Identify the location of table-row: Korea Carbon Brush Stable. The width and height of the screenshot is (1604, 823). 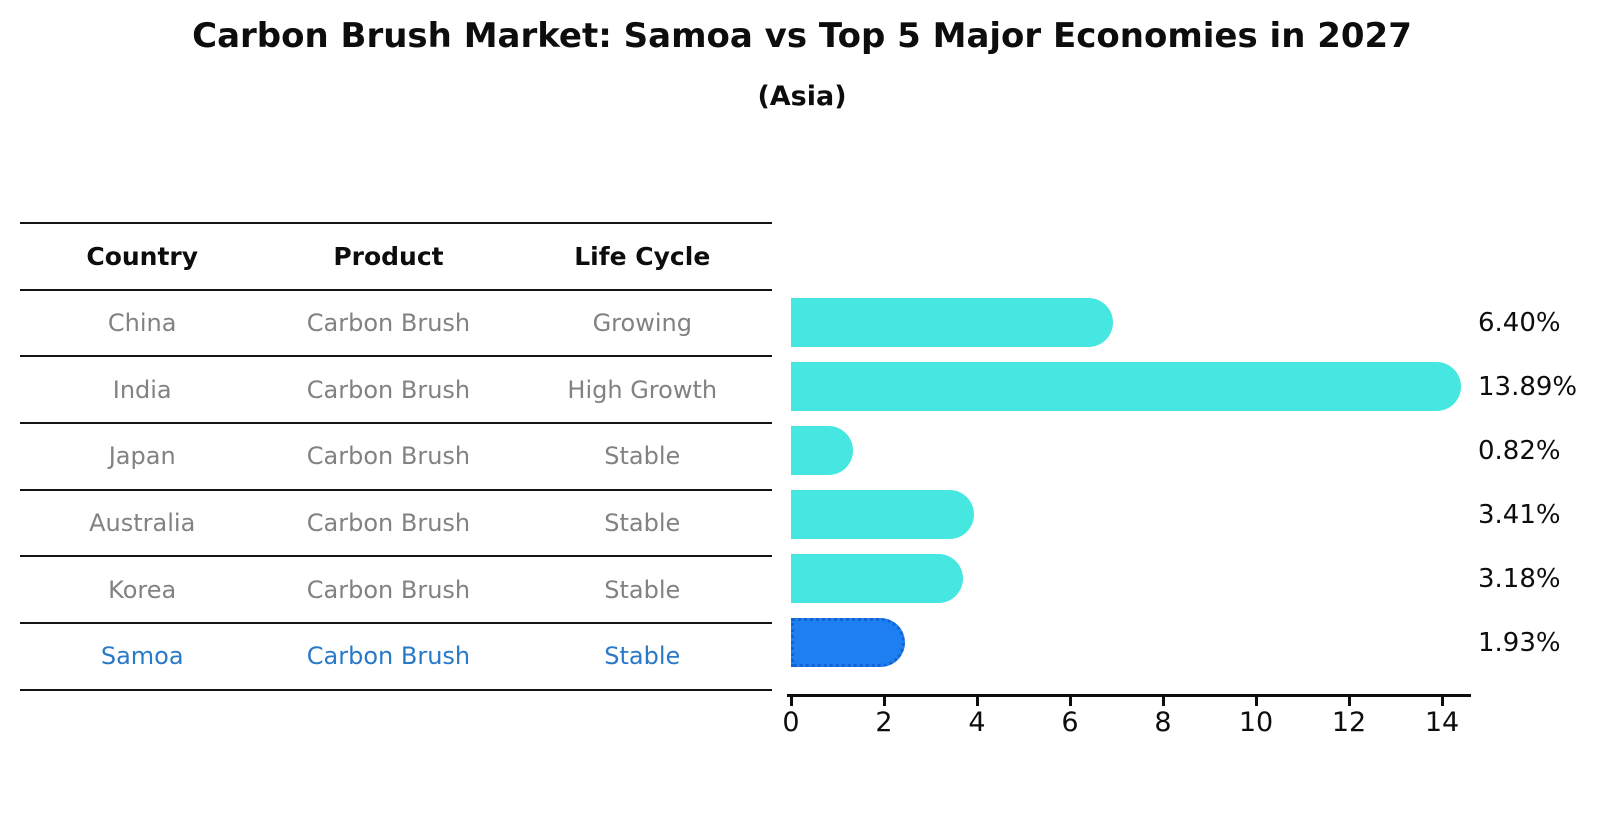
(396, 588).